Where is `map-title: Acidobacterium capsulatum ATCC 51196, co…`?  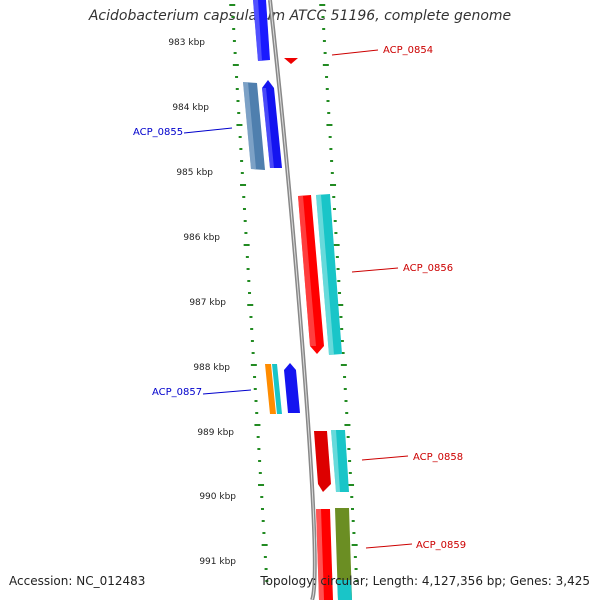 map-title: Acidobacterium capsulatum ATCC 51196, co… is located at coordinates (300, 16).